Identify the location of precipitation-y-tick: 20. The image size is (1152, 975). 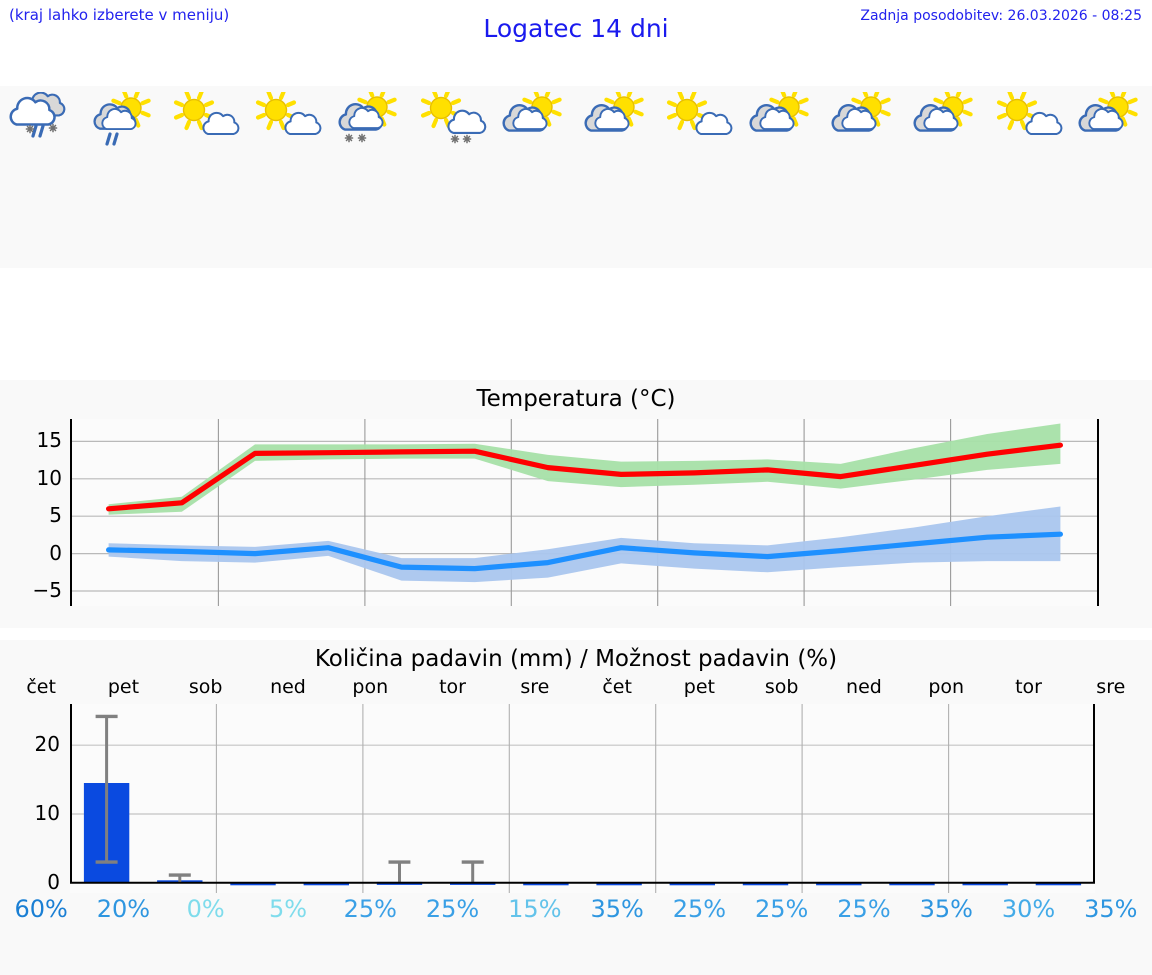
(47, 744).